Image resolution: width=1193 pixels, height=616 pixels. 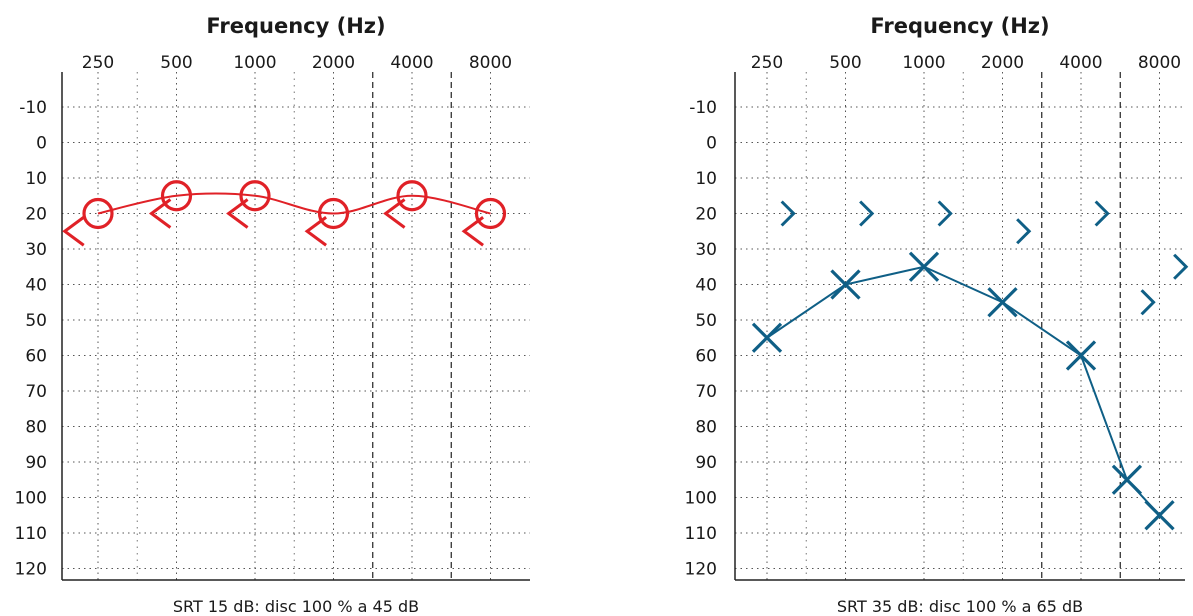 I want to click on srt-caption: SRT 35 dB: disc 100 % a 65 dB, so click(x=960, y=606).